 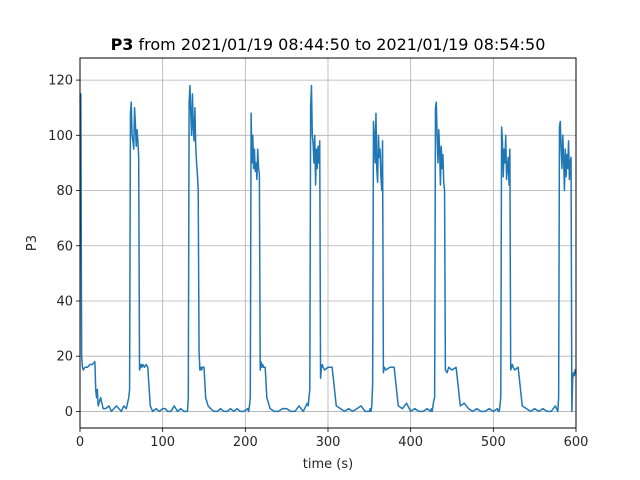 What do you see at coordinates (328, 464) in the screenshot?
I see `x-axis-label: time (s)` at bounding box center [328, 464].